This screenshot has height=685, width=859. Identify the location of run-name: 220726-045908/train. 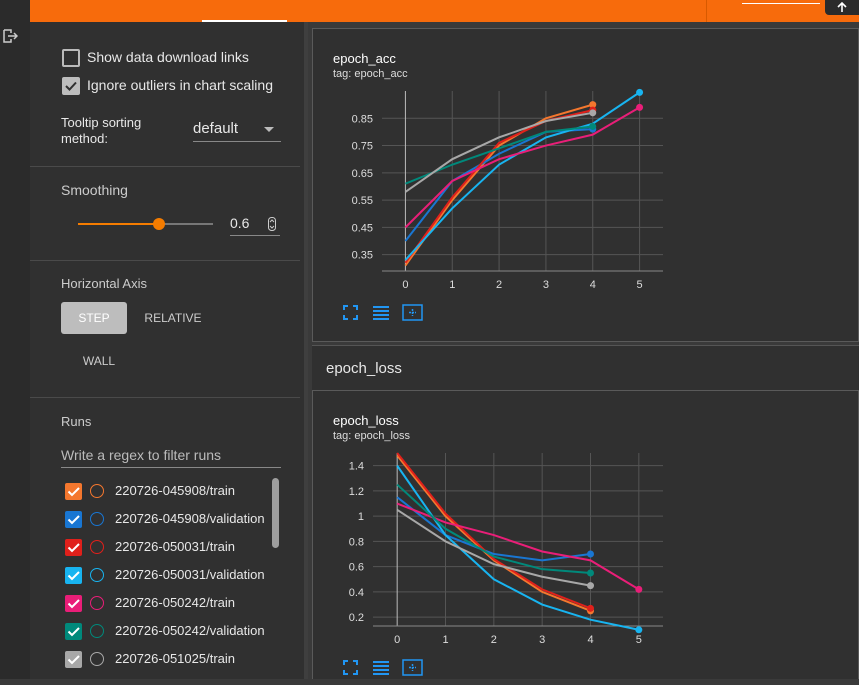
(175, 490).